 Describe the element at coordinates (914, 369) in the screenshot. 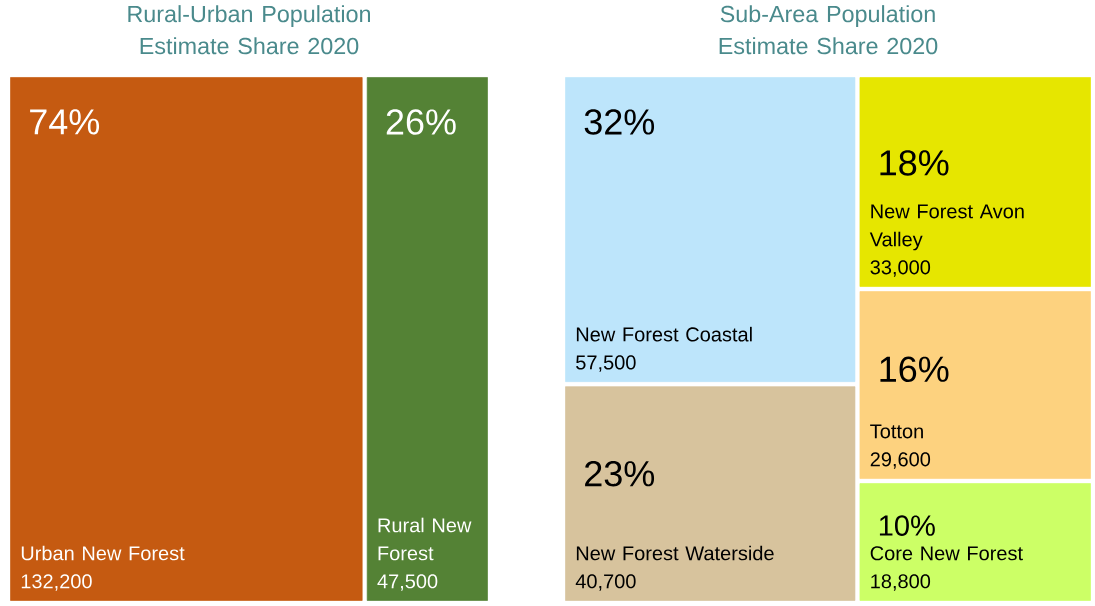

I see `data-label: 16%` at that location.